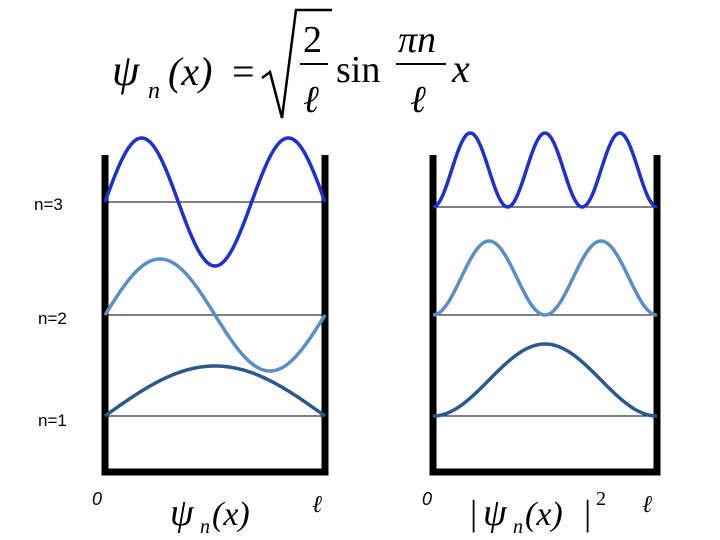 Image resolution: width=720 pixels, height=540 pixels. What do you see at coordinates (215, 315) in the screenshot?
I see `left-curve-n2` at bounding box center [215, 315].